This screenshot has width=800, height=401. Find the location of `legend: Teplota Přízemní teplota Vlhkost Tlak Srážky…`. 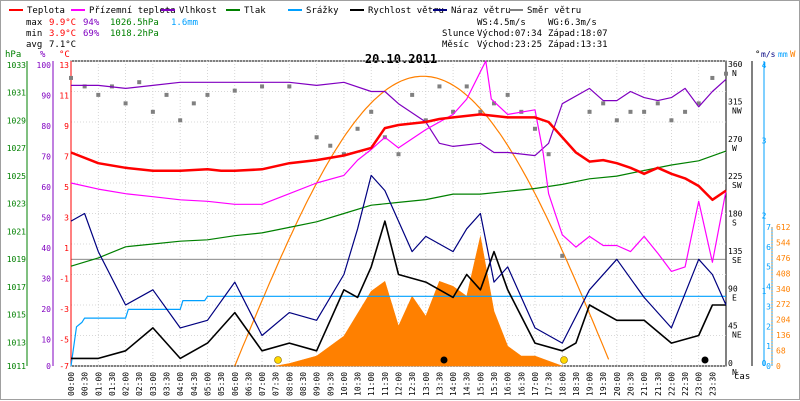

legend: Teplota Přízemní teplota Vlhkost Tlak Srážky… is located at coordinates (295, 11).